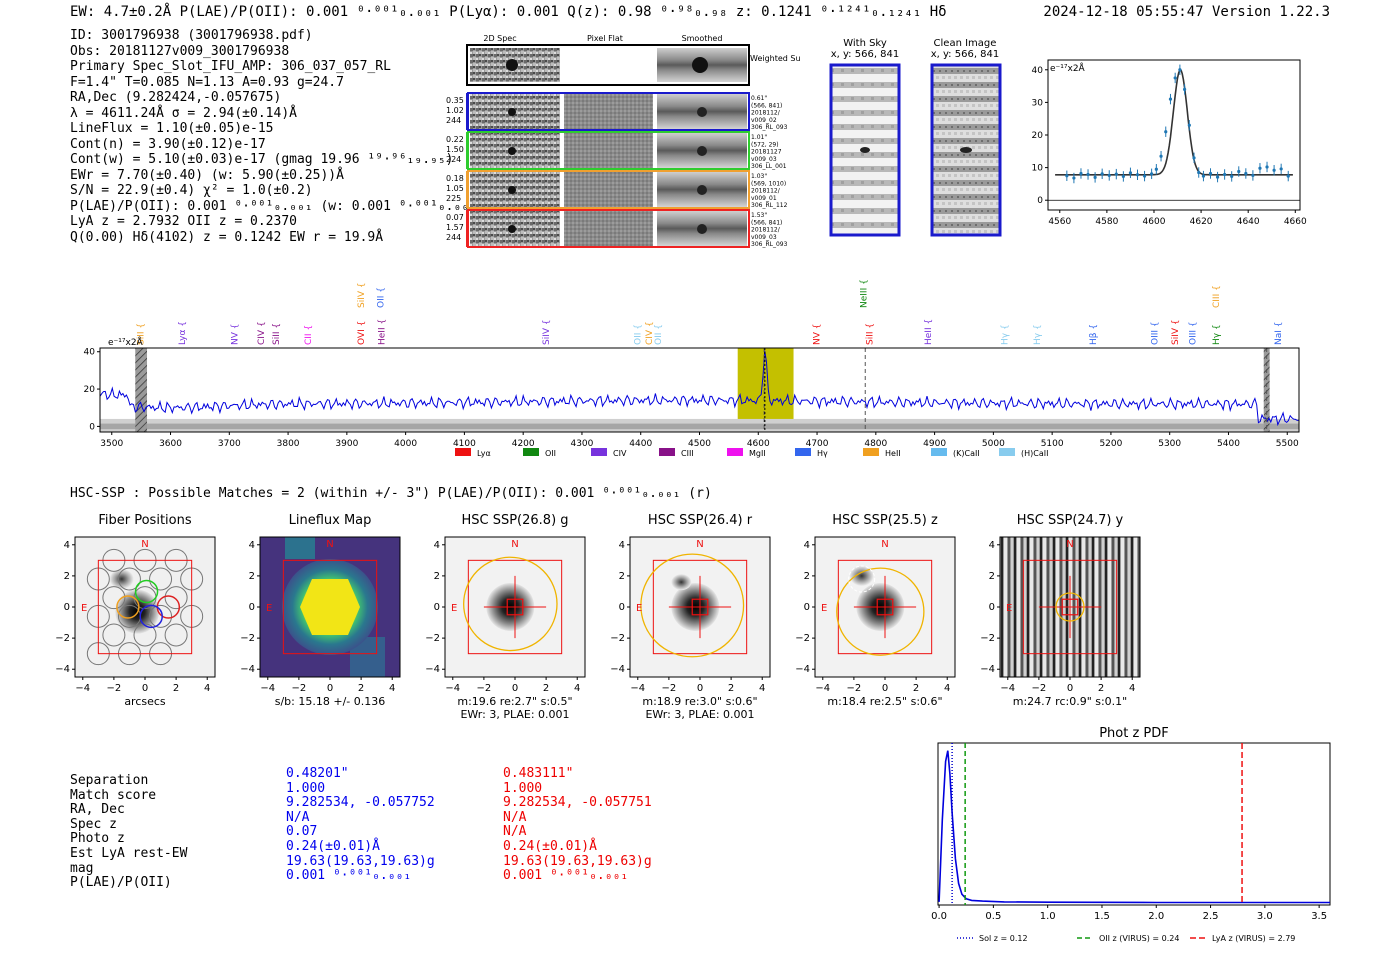 This screenshot has width=1400, height=953. What do you see at coordinates (330, 607) in the screenshot?
I see `lineflux-core` at bounding box center [330, 607].